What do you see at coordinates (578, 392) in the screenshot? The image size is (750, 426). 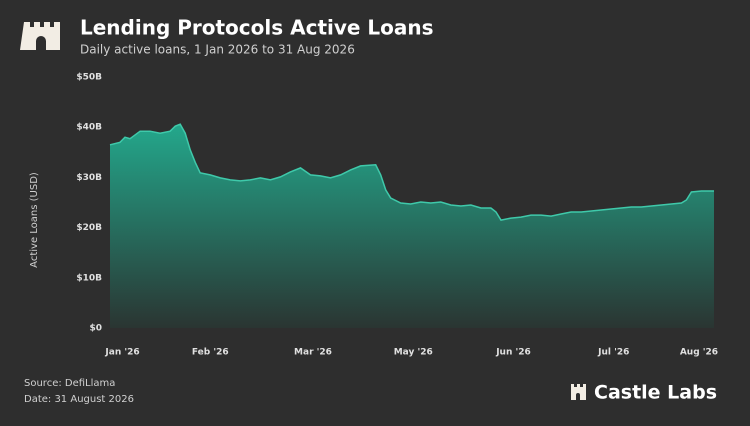 I see `brand-icon` at bounding box center [578, 392].